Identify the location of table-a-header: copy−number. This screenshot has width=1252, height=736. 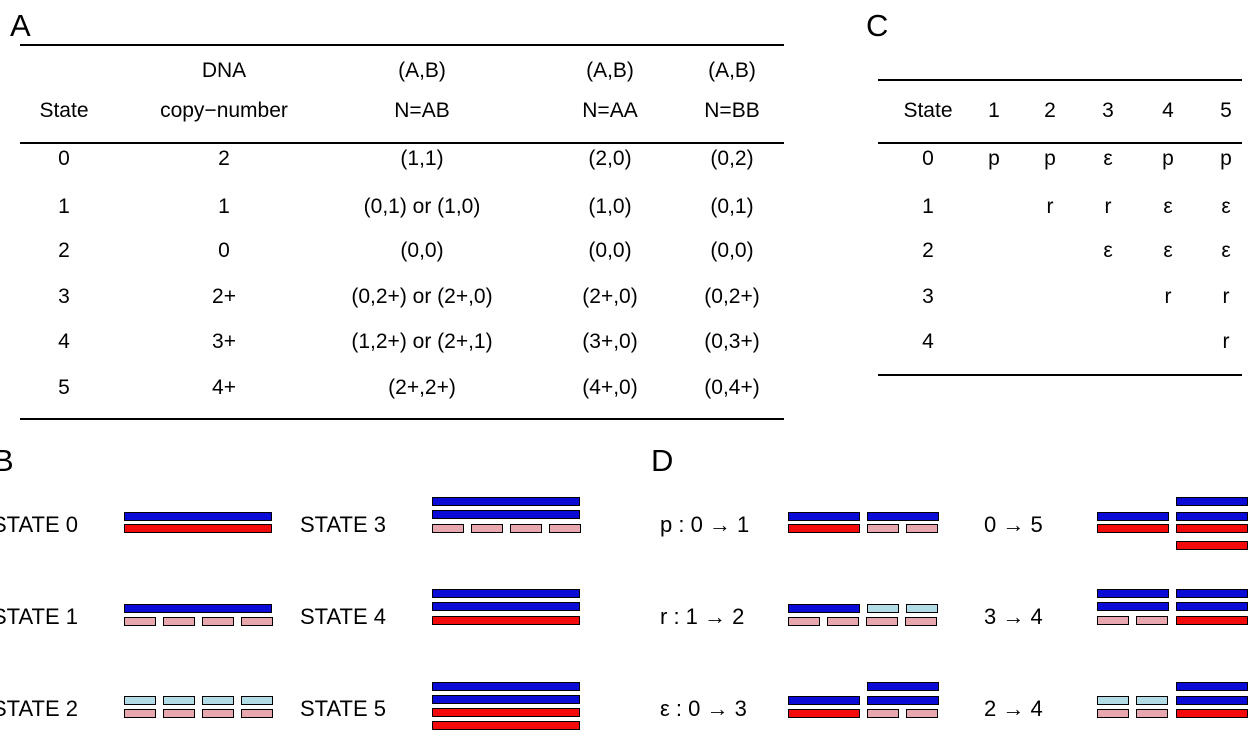
(224, 110).